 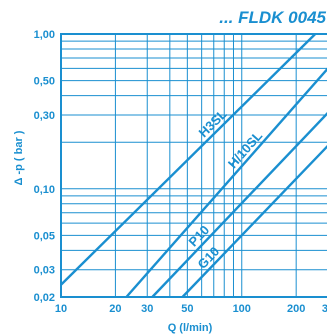 What do you see at coordinates (44, 35) in the screenshot?
I see `y-tick-label: 1,00` at bounding box center [44, 35].